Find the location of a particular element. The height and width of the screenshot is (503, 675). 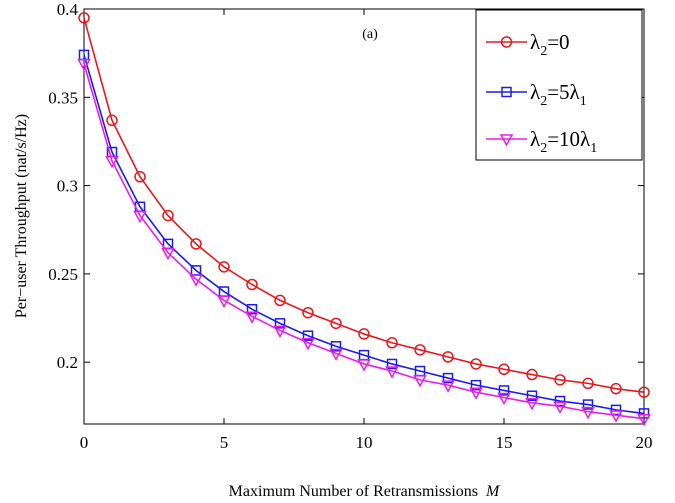

x-tick-label: 20 is located at coordinates (644, 442).